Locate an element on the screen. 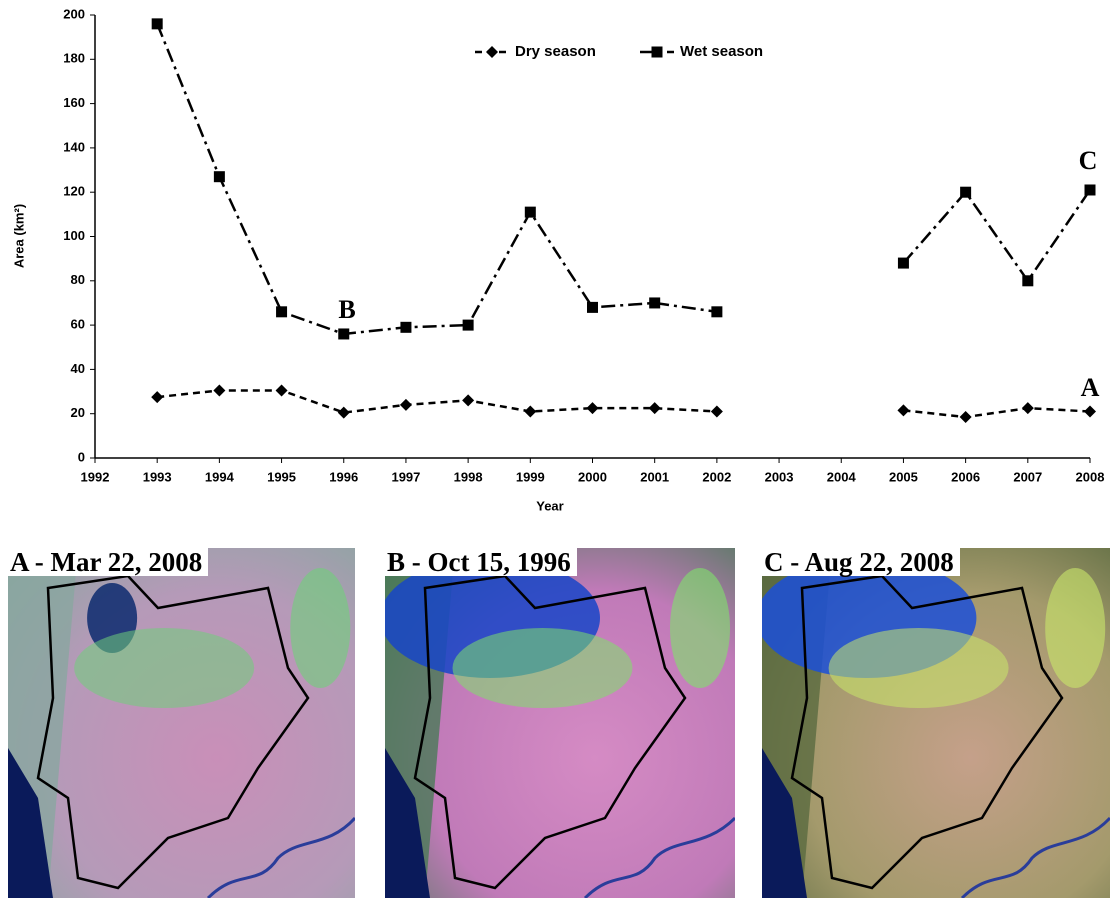 Image resolution: width=1113 pixels, height=898 pixels. satellite-image: A - Mar 22, 2008 is located at coordinates (181, 723).